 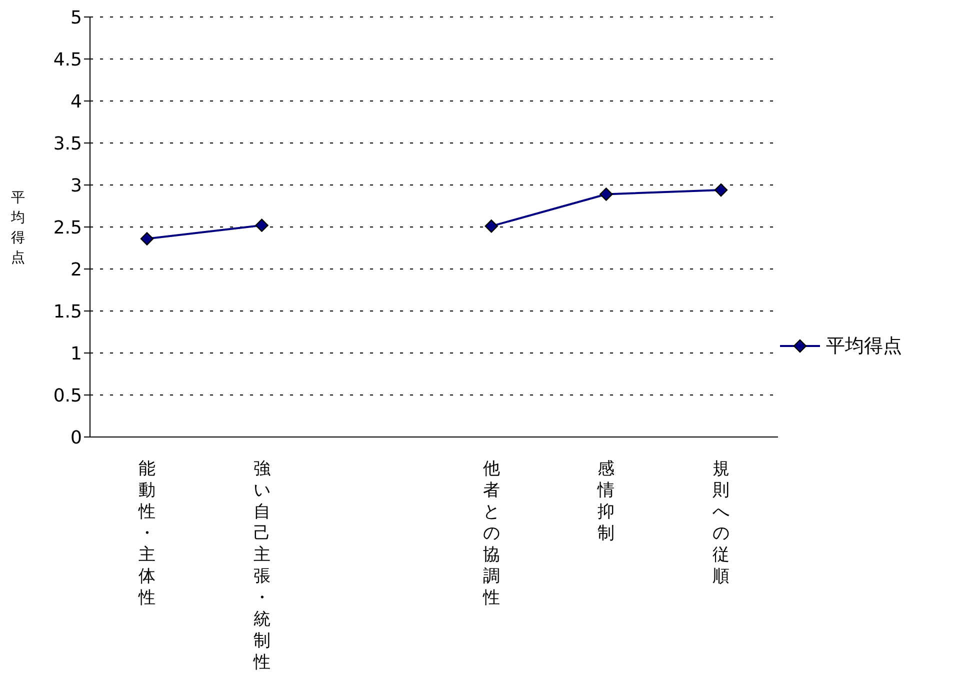 I want to click on y-tick-label: 0.5, so click(x=67, y=395).